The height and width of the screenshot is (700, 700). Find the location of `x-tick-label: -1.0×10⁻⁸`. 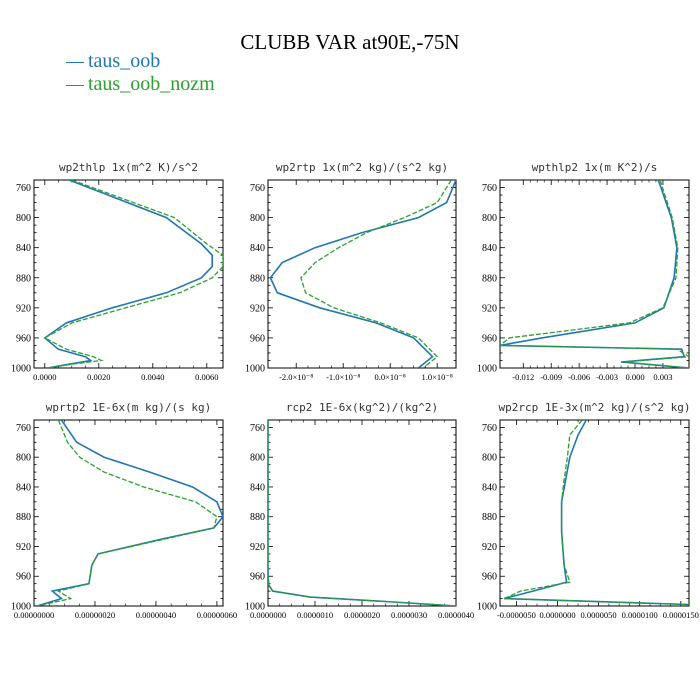

x-tick-label: -1.0×10⁻⁸ is located at coordinates (343, 377).